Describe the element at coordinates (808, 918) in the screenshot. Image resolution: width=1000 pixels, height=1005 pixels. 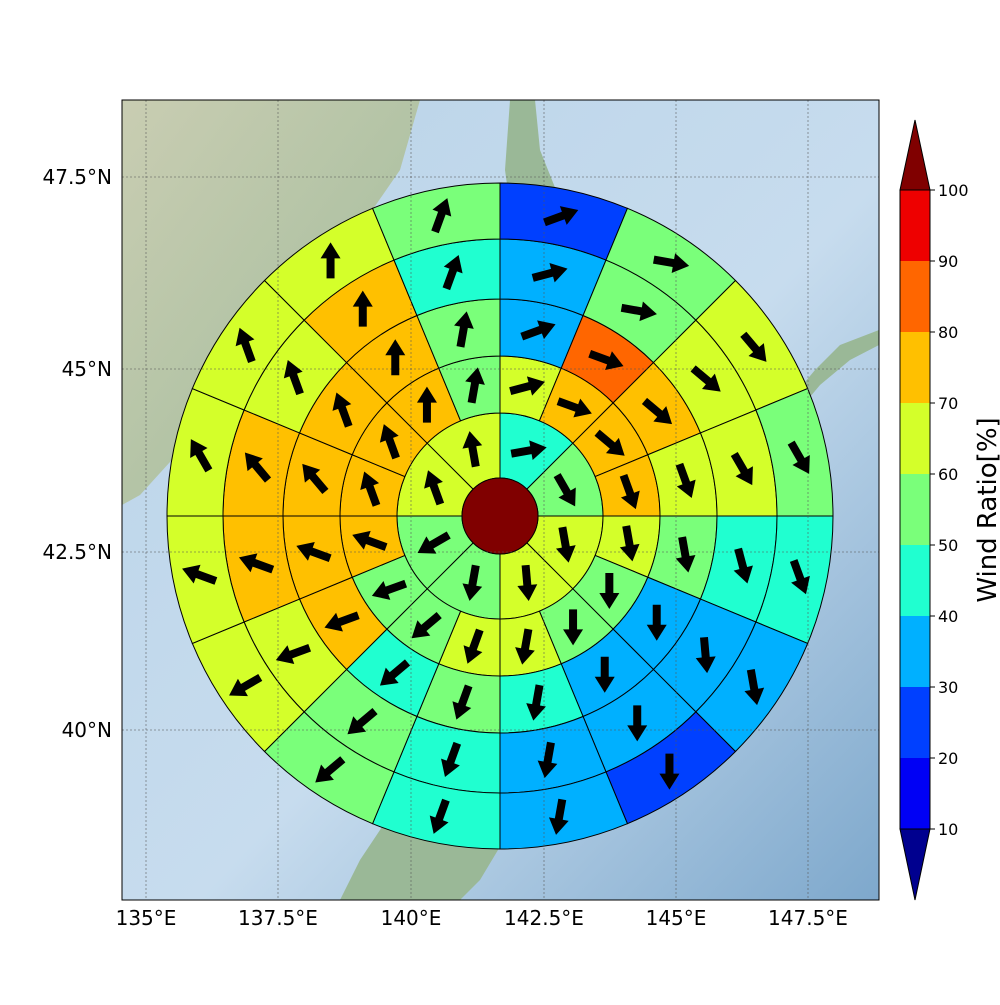
I see `x-tick-label: 147.5°E` at that location.